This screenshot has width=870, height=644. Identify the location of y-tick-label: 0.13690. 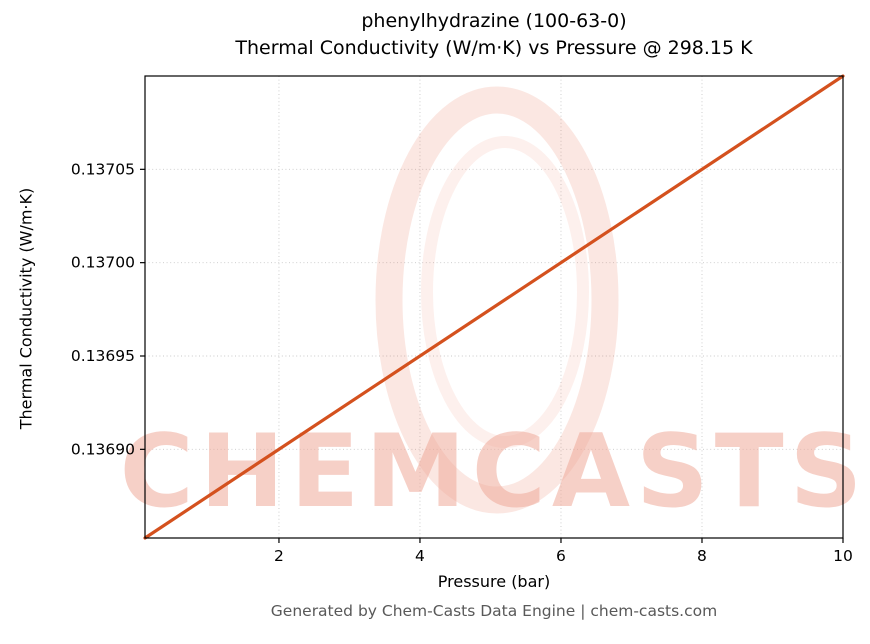
(103, 449).